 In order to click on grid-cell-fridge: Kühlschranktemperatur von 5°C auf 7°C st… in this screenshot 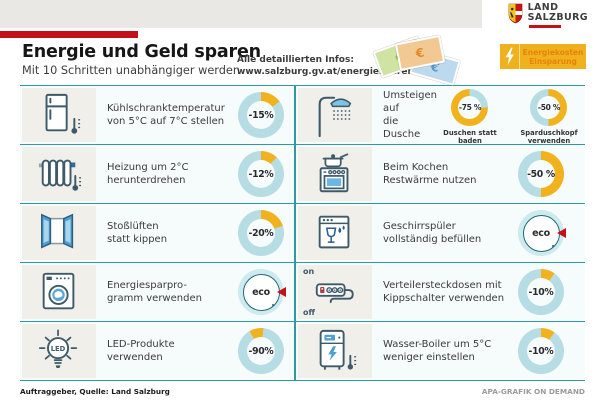, I will do `click(157, 115)`.